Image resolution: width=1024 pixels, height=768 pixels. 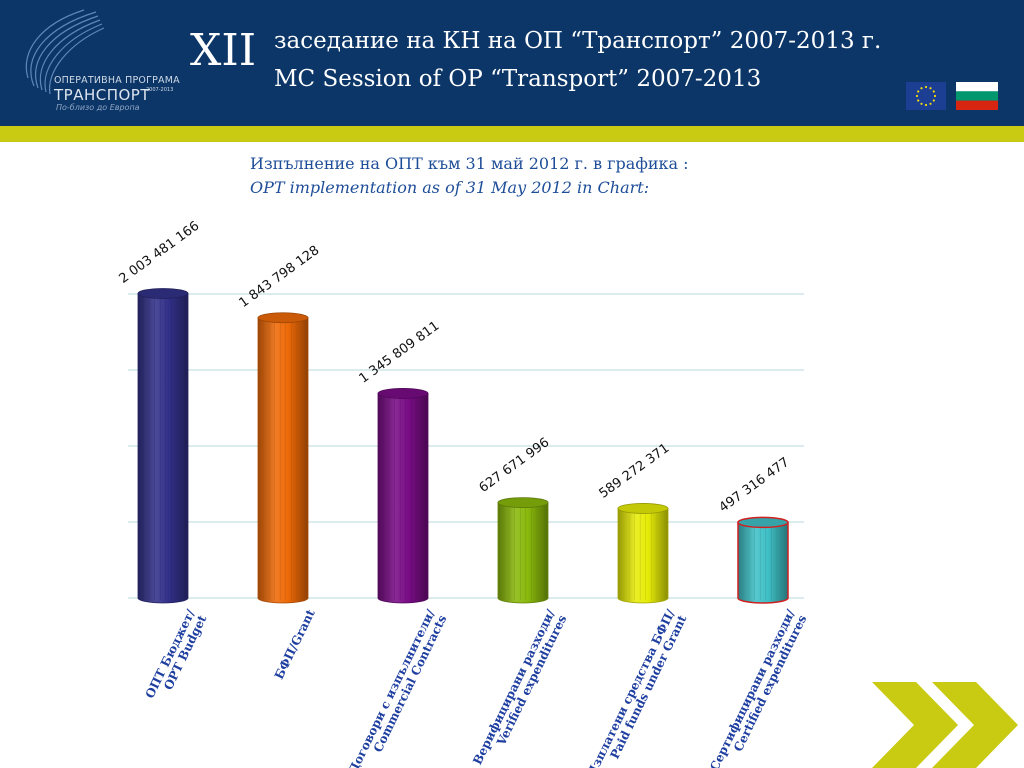 I want to click on logo-text-years: 2007-2013, so click(x=160, y=90).